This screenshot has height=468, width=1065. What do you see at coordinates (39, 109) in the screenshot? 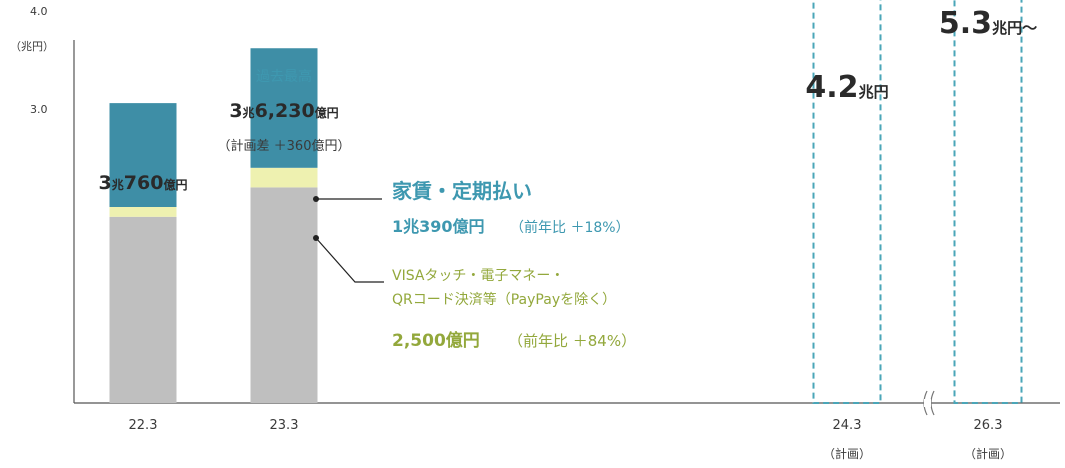
I see `y-tick-label: 3.0` at bounding box center [39, 109].